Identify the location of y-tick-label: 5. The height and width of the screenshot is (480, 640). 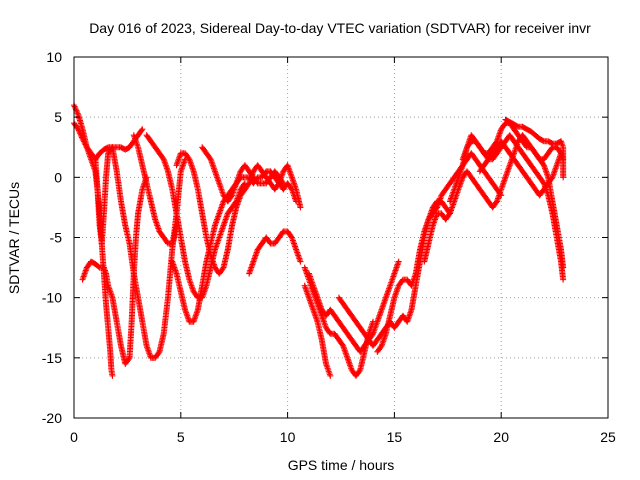
(58, 117).